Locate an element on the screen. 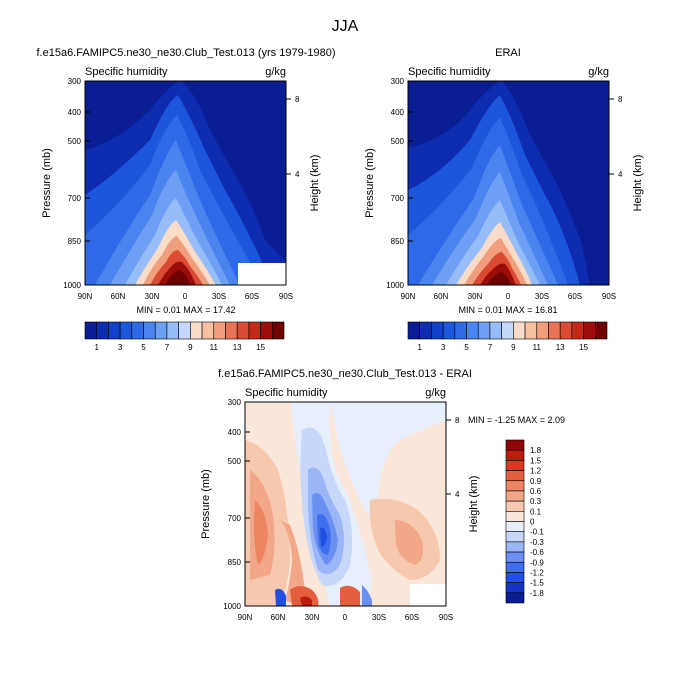 The image size is (691, 690). colorbar-label: 0.1 is located at coordinates (536, 511).